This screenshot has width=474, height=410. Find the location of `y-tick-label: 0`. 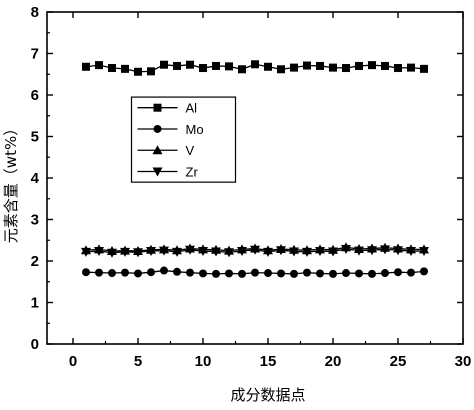

y-tick-label: 0 is located at coordinates (35, 344).